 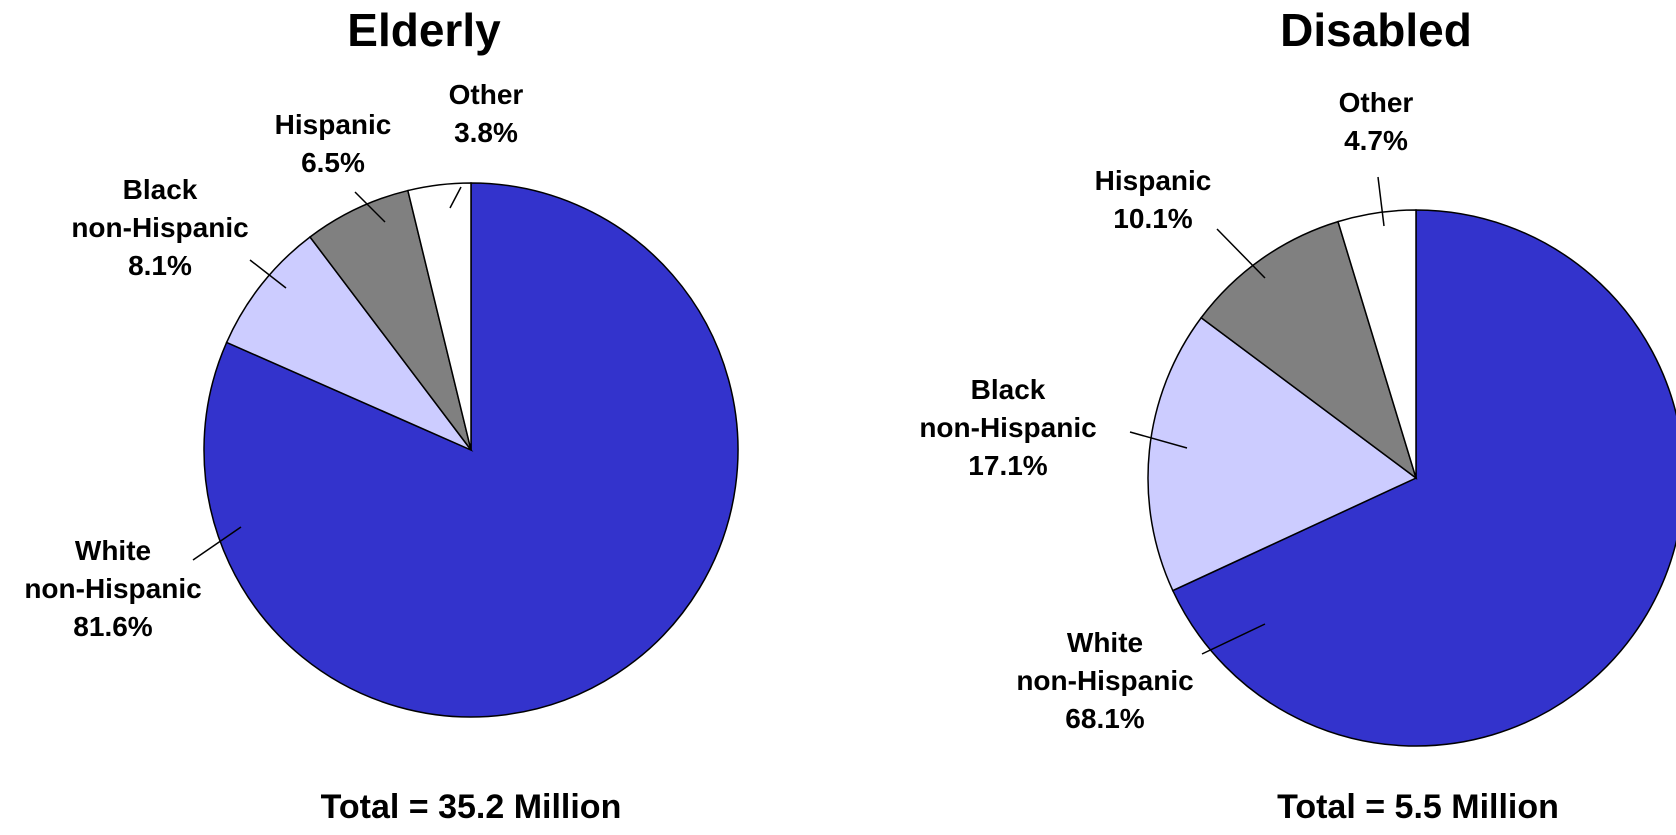 I want to click on slice-value-label: 17.1%, so click(x=1007, y=465).